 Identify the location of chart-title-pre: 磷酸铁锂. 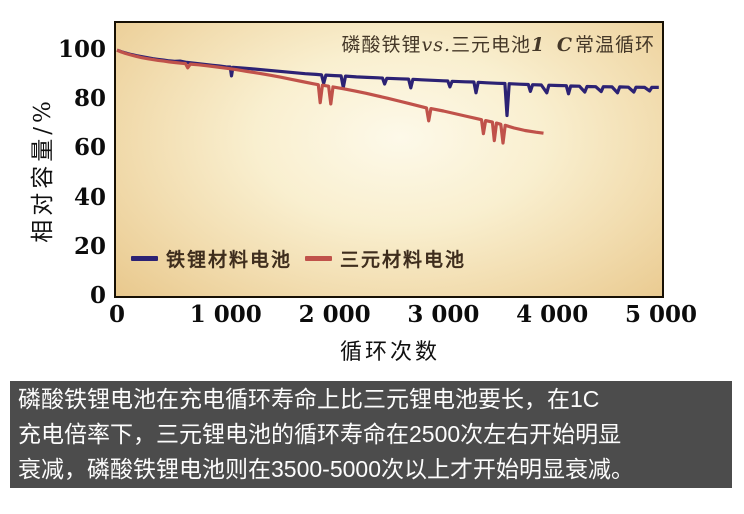
(381, 45).